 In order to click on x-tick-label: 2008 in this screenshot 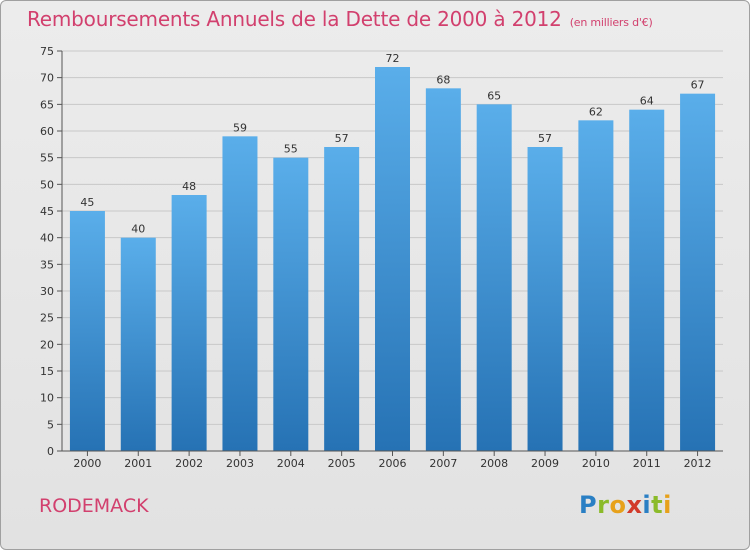, I will do `click(494, 463)`.